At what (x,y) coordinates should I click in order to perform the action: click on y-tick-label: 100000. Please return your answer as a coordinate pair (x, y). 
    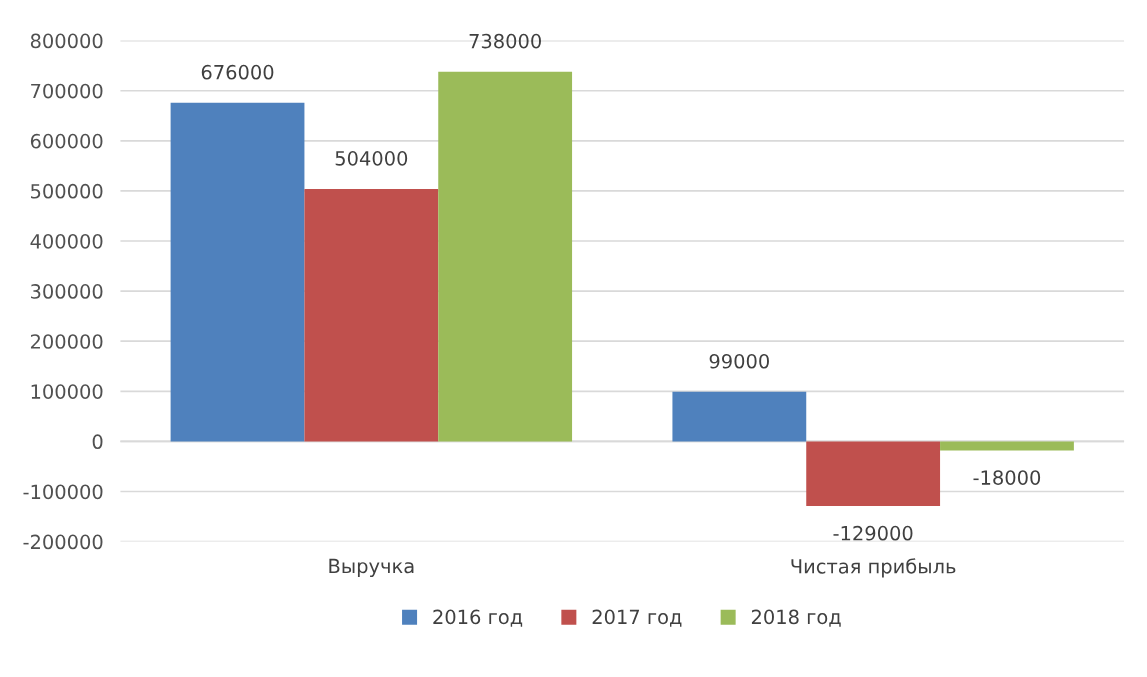
    Looking at the image, I should click on (67, 391).